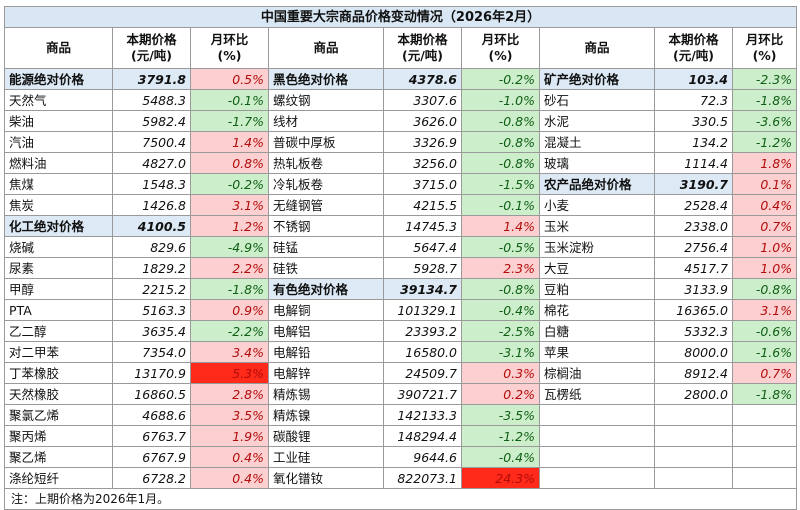 The width and height of the screenshot is (800, 510). What do you see at coordinates (326, 415) in the screenshot?
I see `commodity-name: 精炼镍` at bounding box center [326, 415].